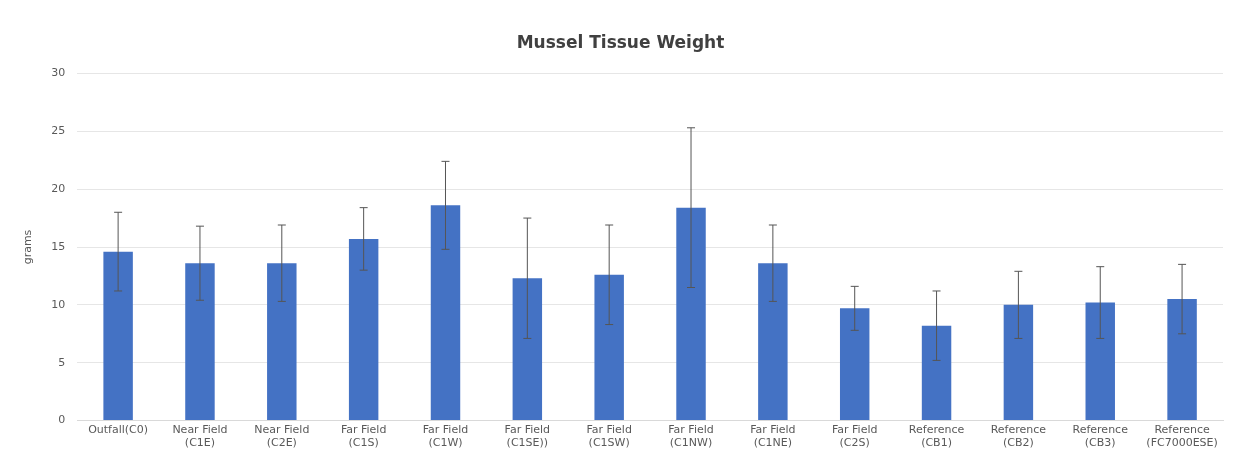  What do you see at coordinates (58, 304) in the screenshot?
I see `y-tick-label: 10` at bounding box center [58, 304].